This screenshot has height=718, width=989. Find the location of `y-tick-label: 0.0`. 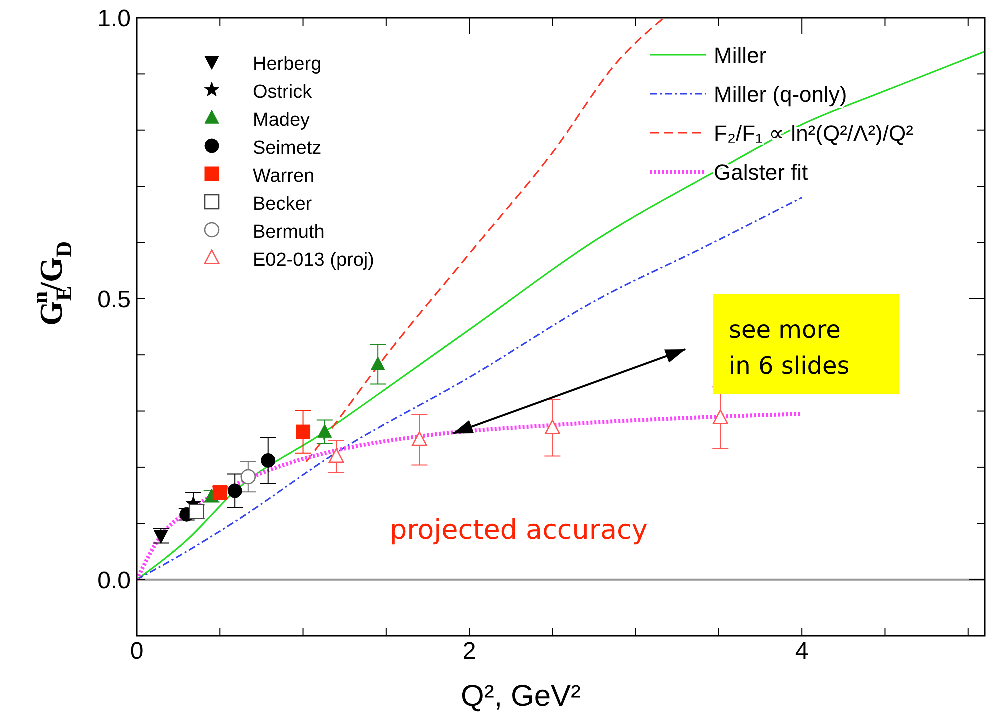

y-tick-label: 0.0 is located at coordinates (114, 580).